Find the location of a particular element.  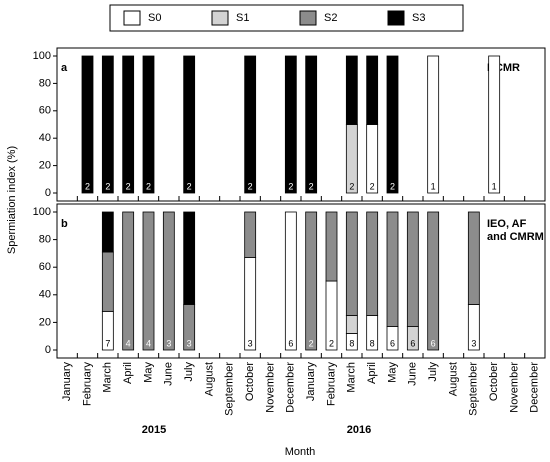

year-label: 2015 is located at coordinates (154, 430).